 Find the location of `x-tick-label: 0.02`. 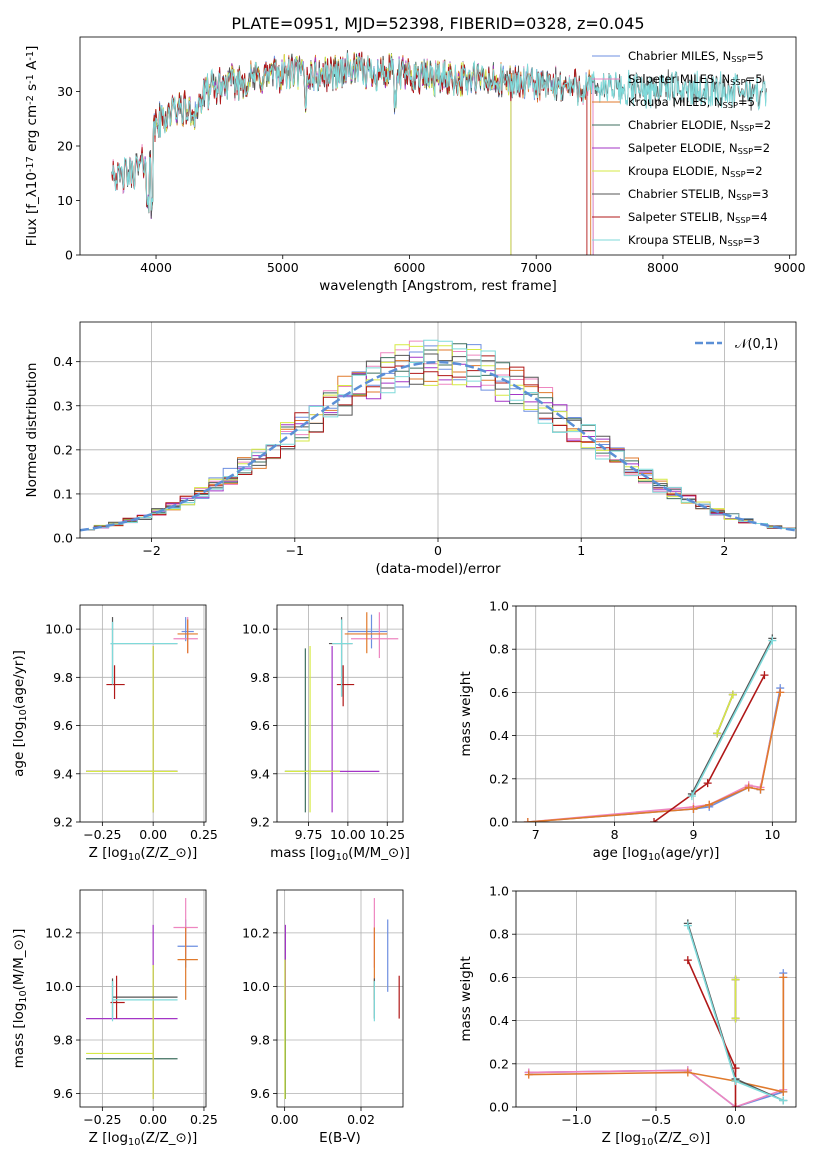

x-tick-label: 0.02 is located at coordinates (361, 1119).